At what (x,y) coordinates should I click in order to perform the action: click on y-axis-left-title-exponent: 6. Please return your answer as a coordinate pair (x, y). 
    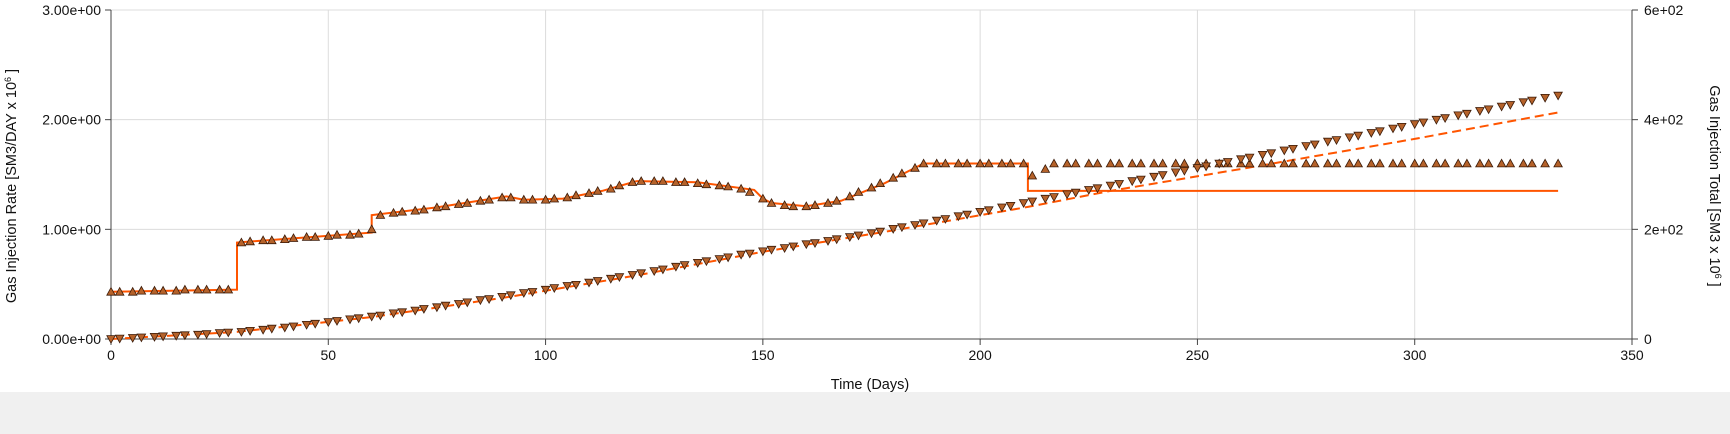
    Looking at the image, I should click on (8, 79).